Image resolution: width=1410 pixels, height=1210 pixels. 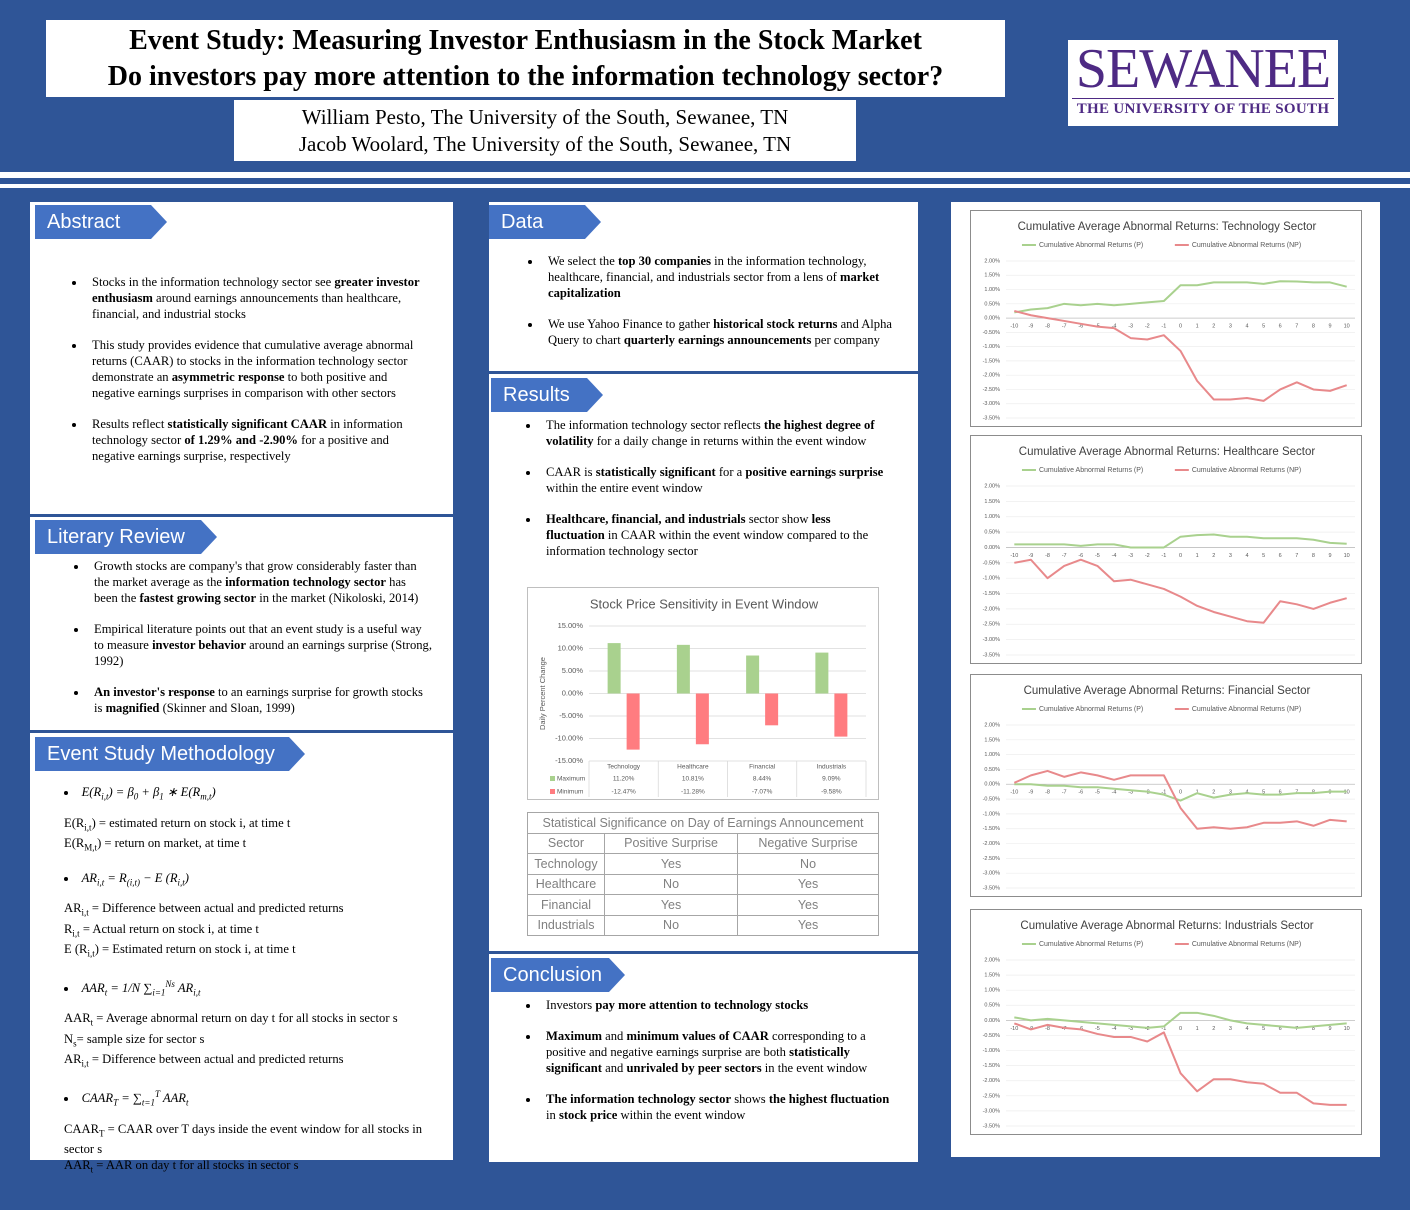 What do you see at coordinates (1091, 470) in the screenshot?
I see `legend-label: Cumulative Abnormal Returns (P)` at bounding box center [1091, 470].